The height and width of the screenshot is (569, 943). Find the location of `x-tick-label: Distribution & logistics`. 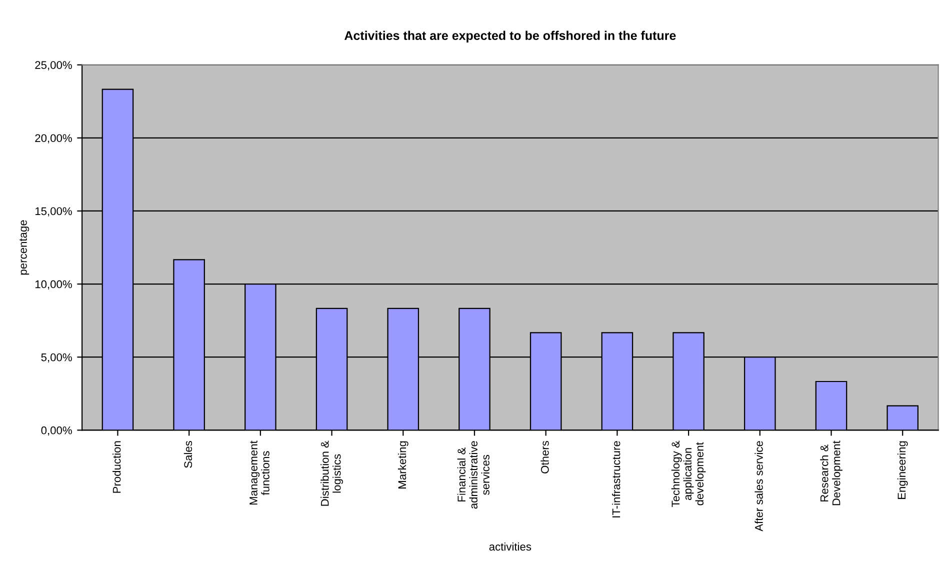

x-tick-label: Distribution & logistics is located at coordinates (331, 473).